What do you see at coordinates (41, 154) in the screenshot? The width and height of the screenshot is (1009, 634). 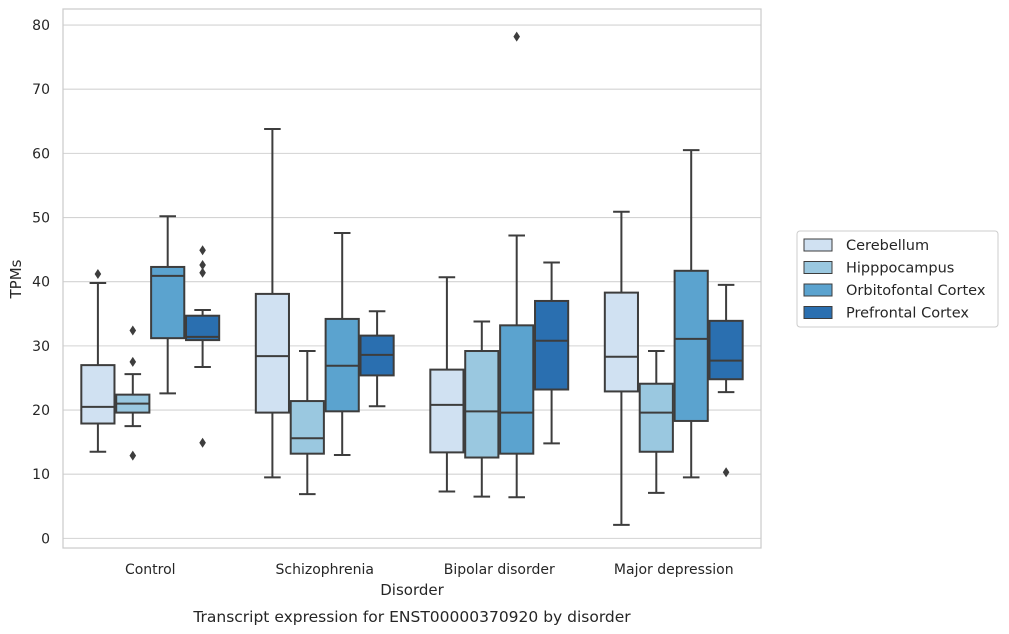 I see `y-tick-label: 60` at bounding box center [41, 154].